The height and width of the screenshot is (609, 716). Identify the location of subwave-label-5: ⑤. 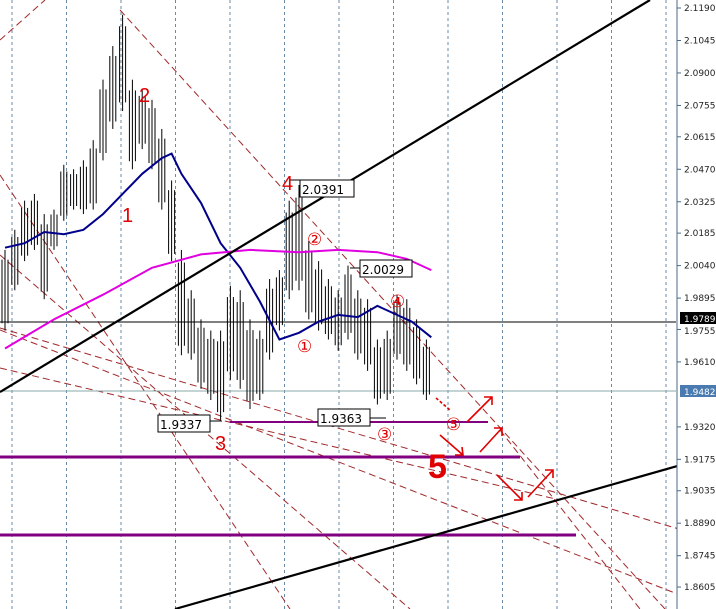
(453, 425).